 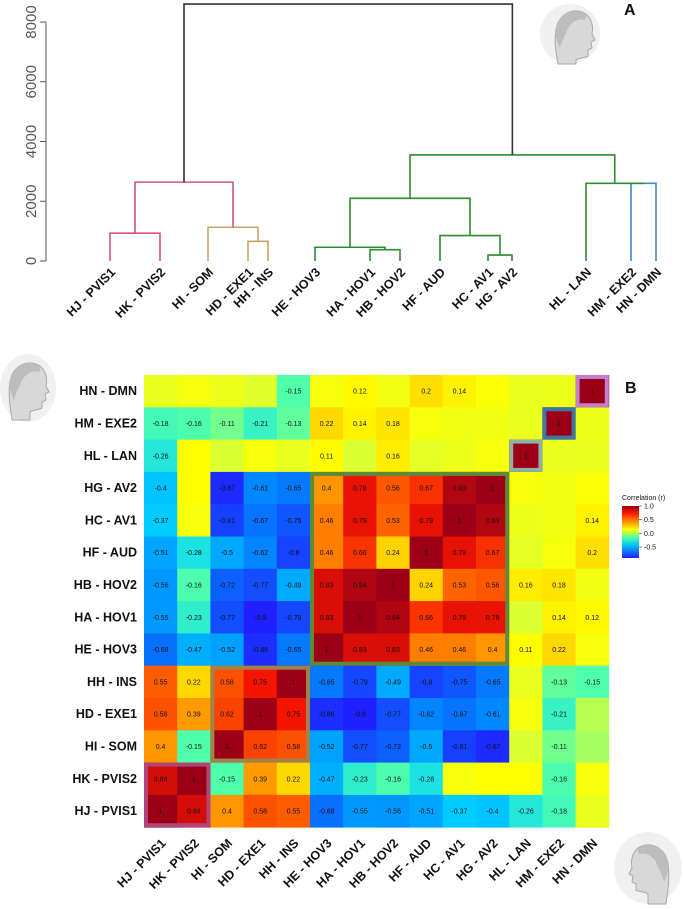 What do you see at coordinates (493, 553) in the screenshot?
I see `cell-value-label: 0.67` at bounding box center [493, 553].